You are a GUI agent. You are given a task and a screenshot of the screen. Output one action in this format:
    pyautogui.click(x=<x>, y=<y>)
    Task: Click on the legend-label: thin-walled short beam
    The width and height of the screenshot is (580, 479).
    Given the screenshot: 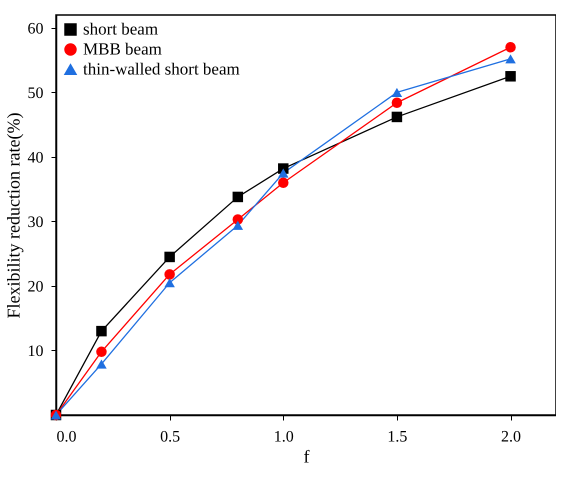 What is the action you would take?
    pyautogui.click(x=161, y=69)
    